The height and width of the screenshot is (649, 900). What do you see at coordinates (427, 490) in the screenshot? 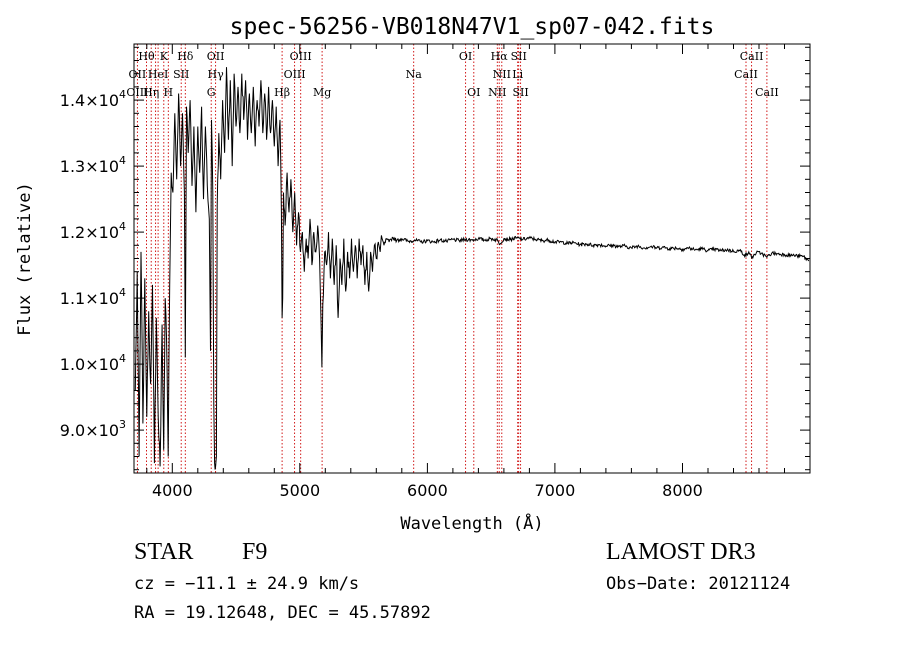
I see `x-tick-label: 6000` at bounding box center [427, 490].